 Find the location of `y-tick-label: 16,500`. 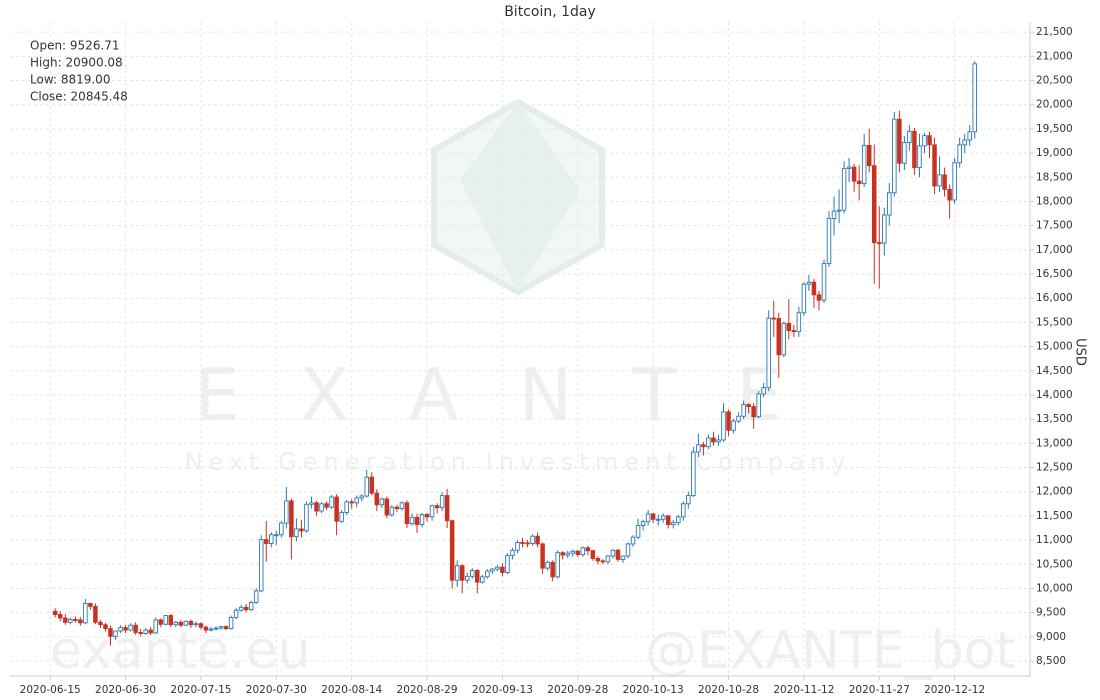

y-tick-label: 16,500 is located at coordinates (1054, 274).